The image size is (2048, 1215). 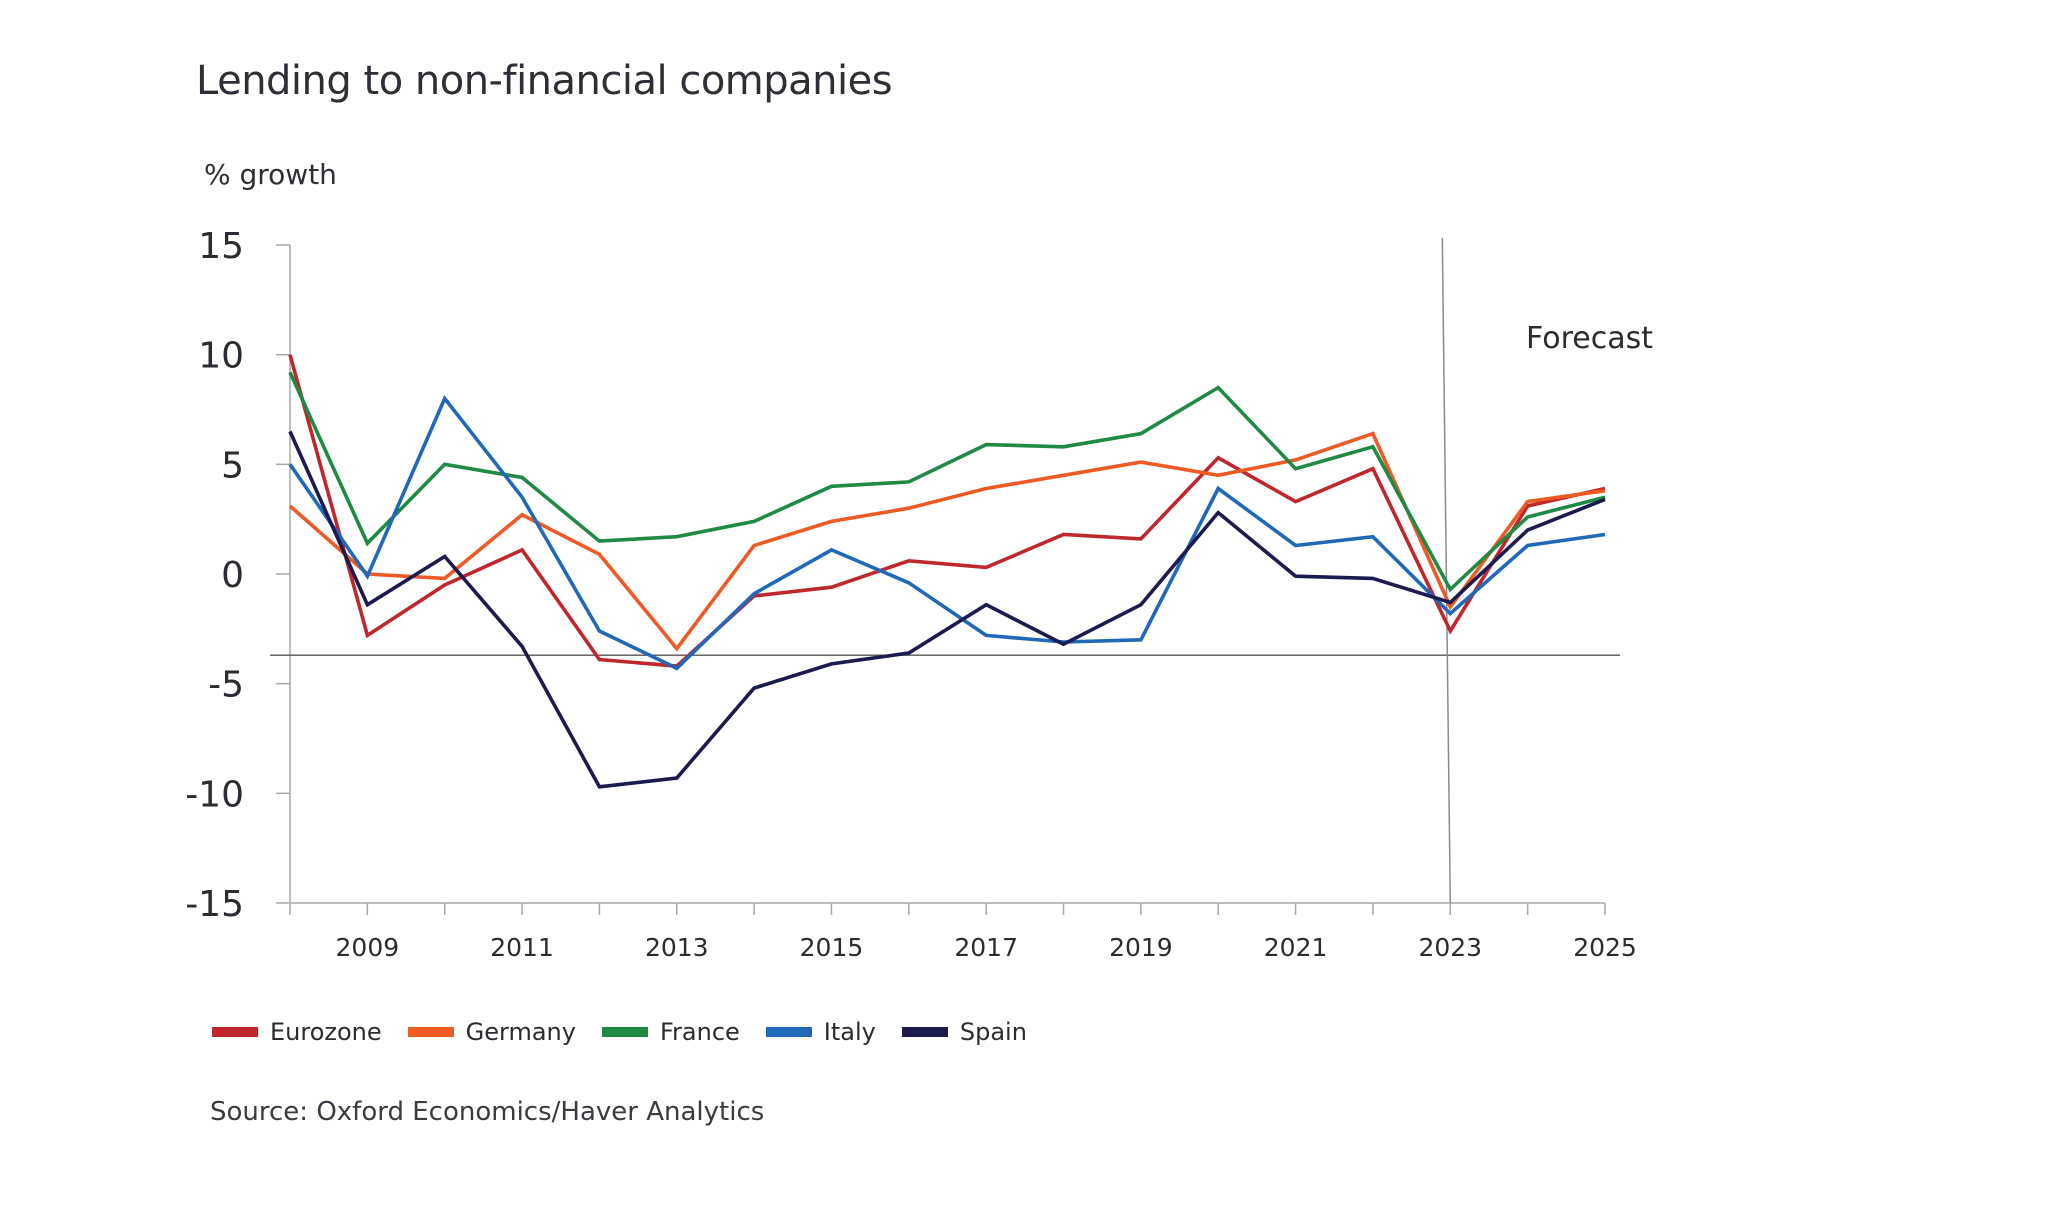 I want to click on x-tick-label: 2023, so click(x=1450, y=947).